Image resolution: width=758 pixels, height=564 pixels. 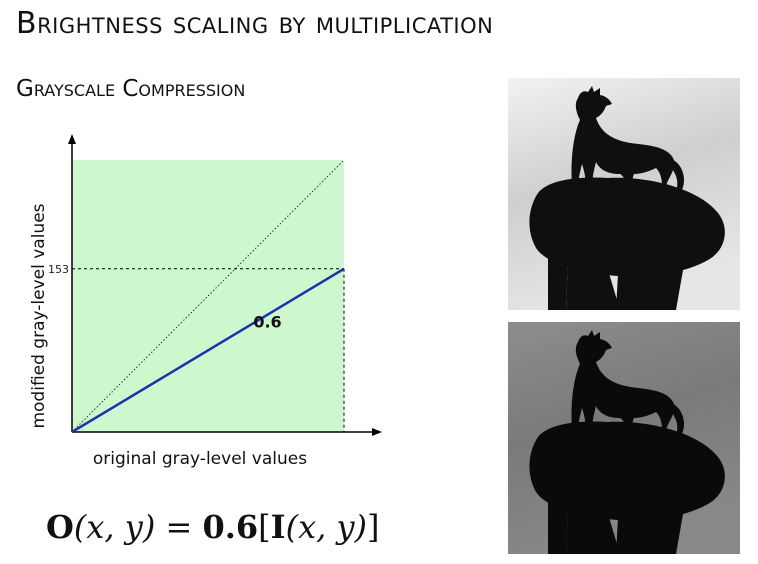 What do you see at coordinates (131, 89) in the screenshot?
I see `slide-subtitle: Grayscale Compression` at bounding box center [131, 89].